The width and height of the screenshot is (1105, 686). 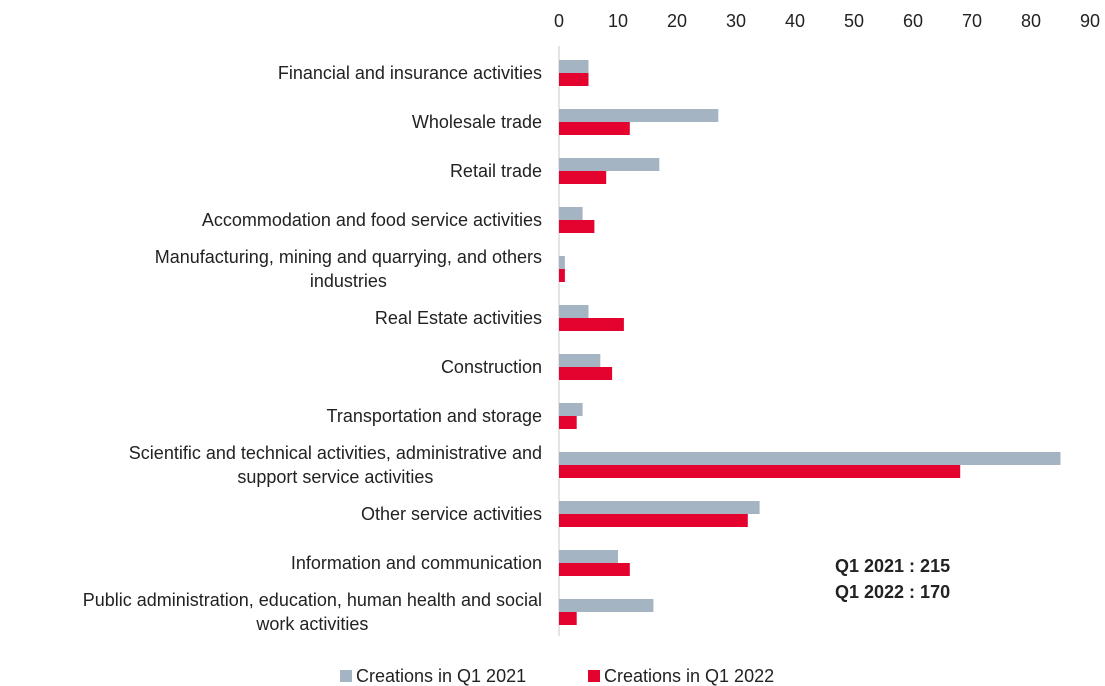 I want to click on category-label: Retail trade, so click(x=495, y=171).